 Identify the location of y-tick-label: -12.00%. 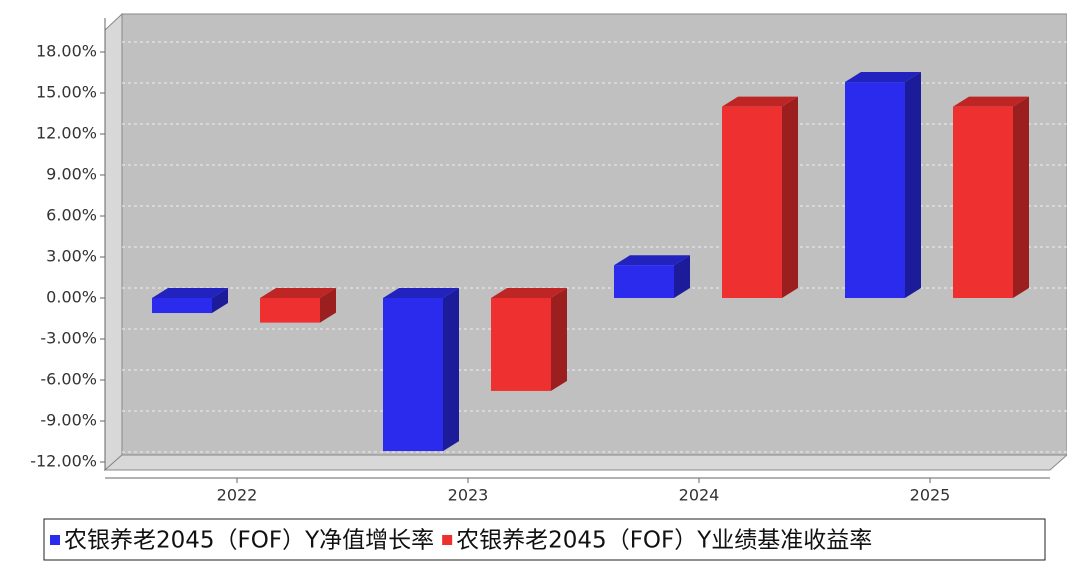
(63, 461).